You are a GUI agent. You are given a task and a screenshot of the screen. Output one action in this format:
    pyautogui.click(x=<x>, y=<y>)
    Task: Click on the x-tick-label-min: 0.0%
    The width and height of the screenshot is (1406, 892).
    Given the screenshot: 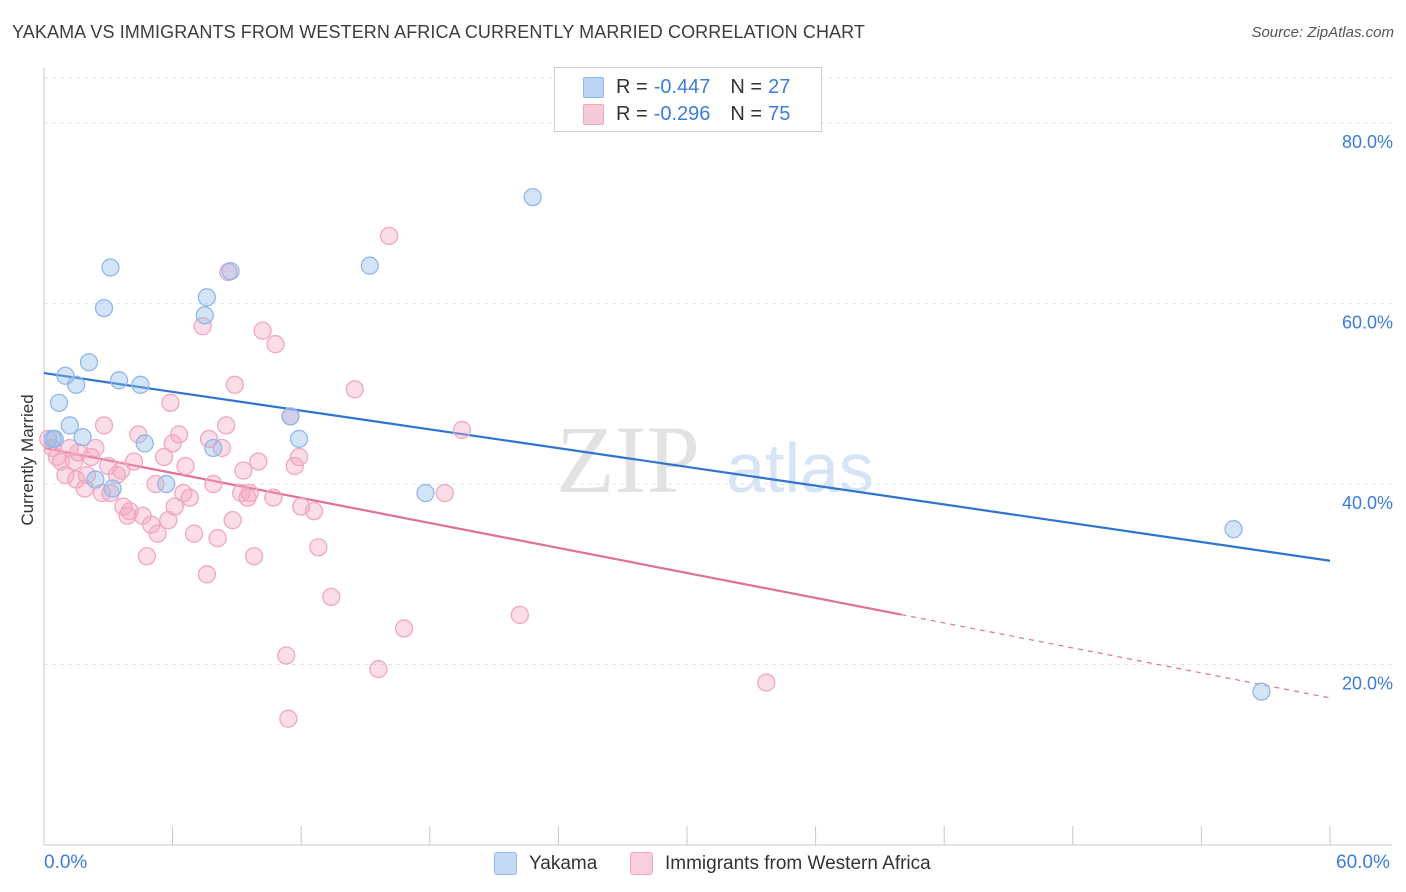 What is the action you would take?
    pyautogui.click(x=66, y=862)
    